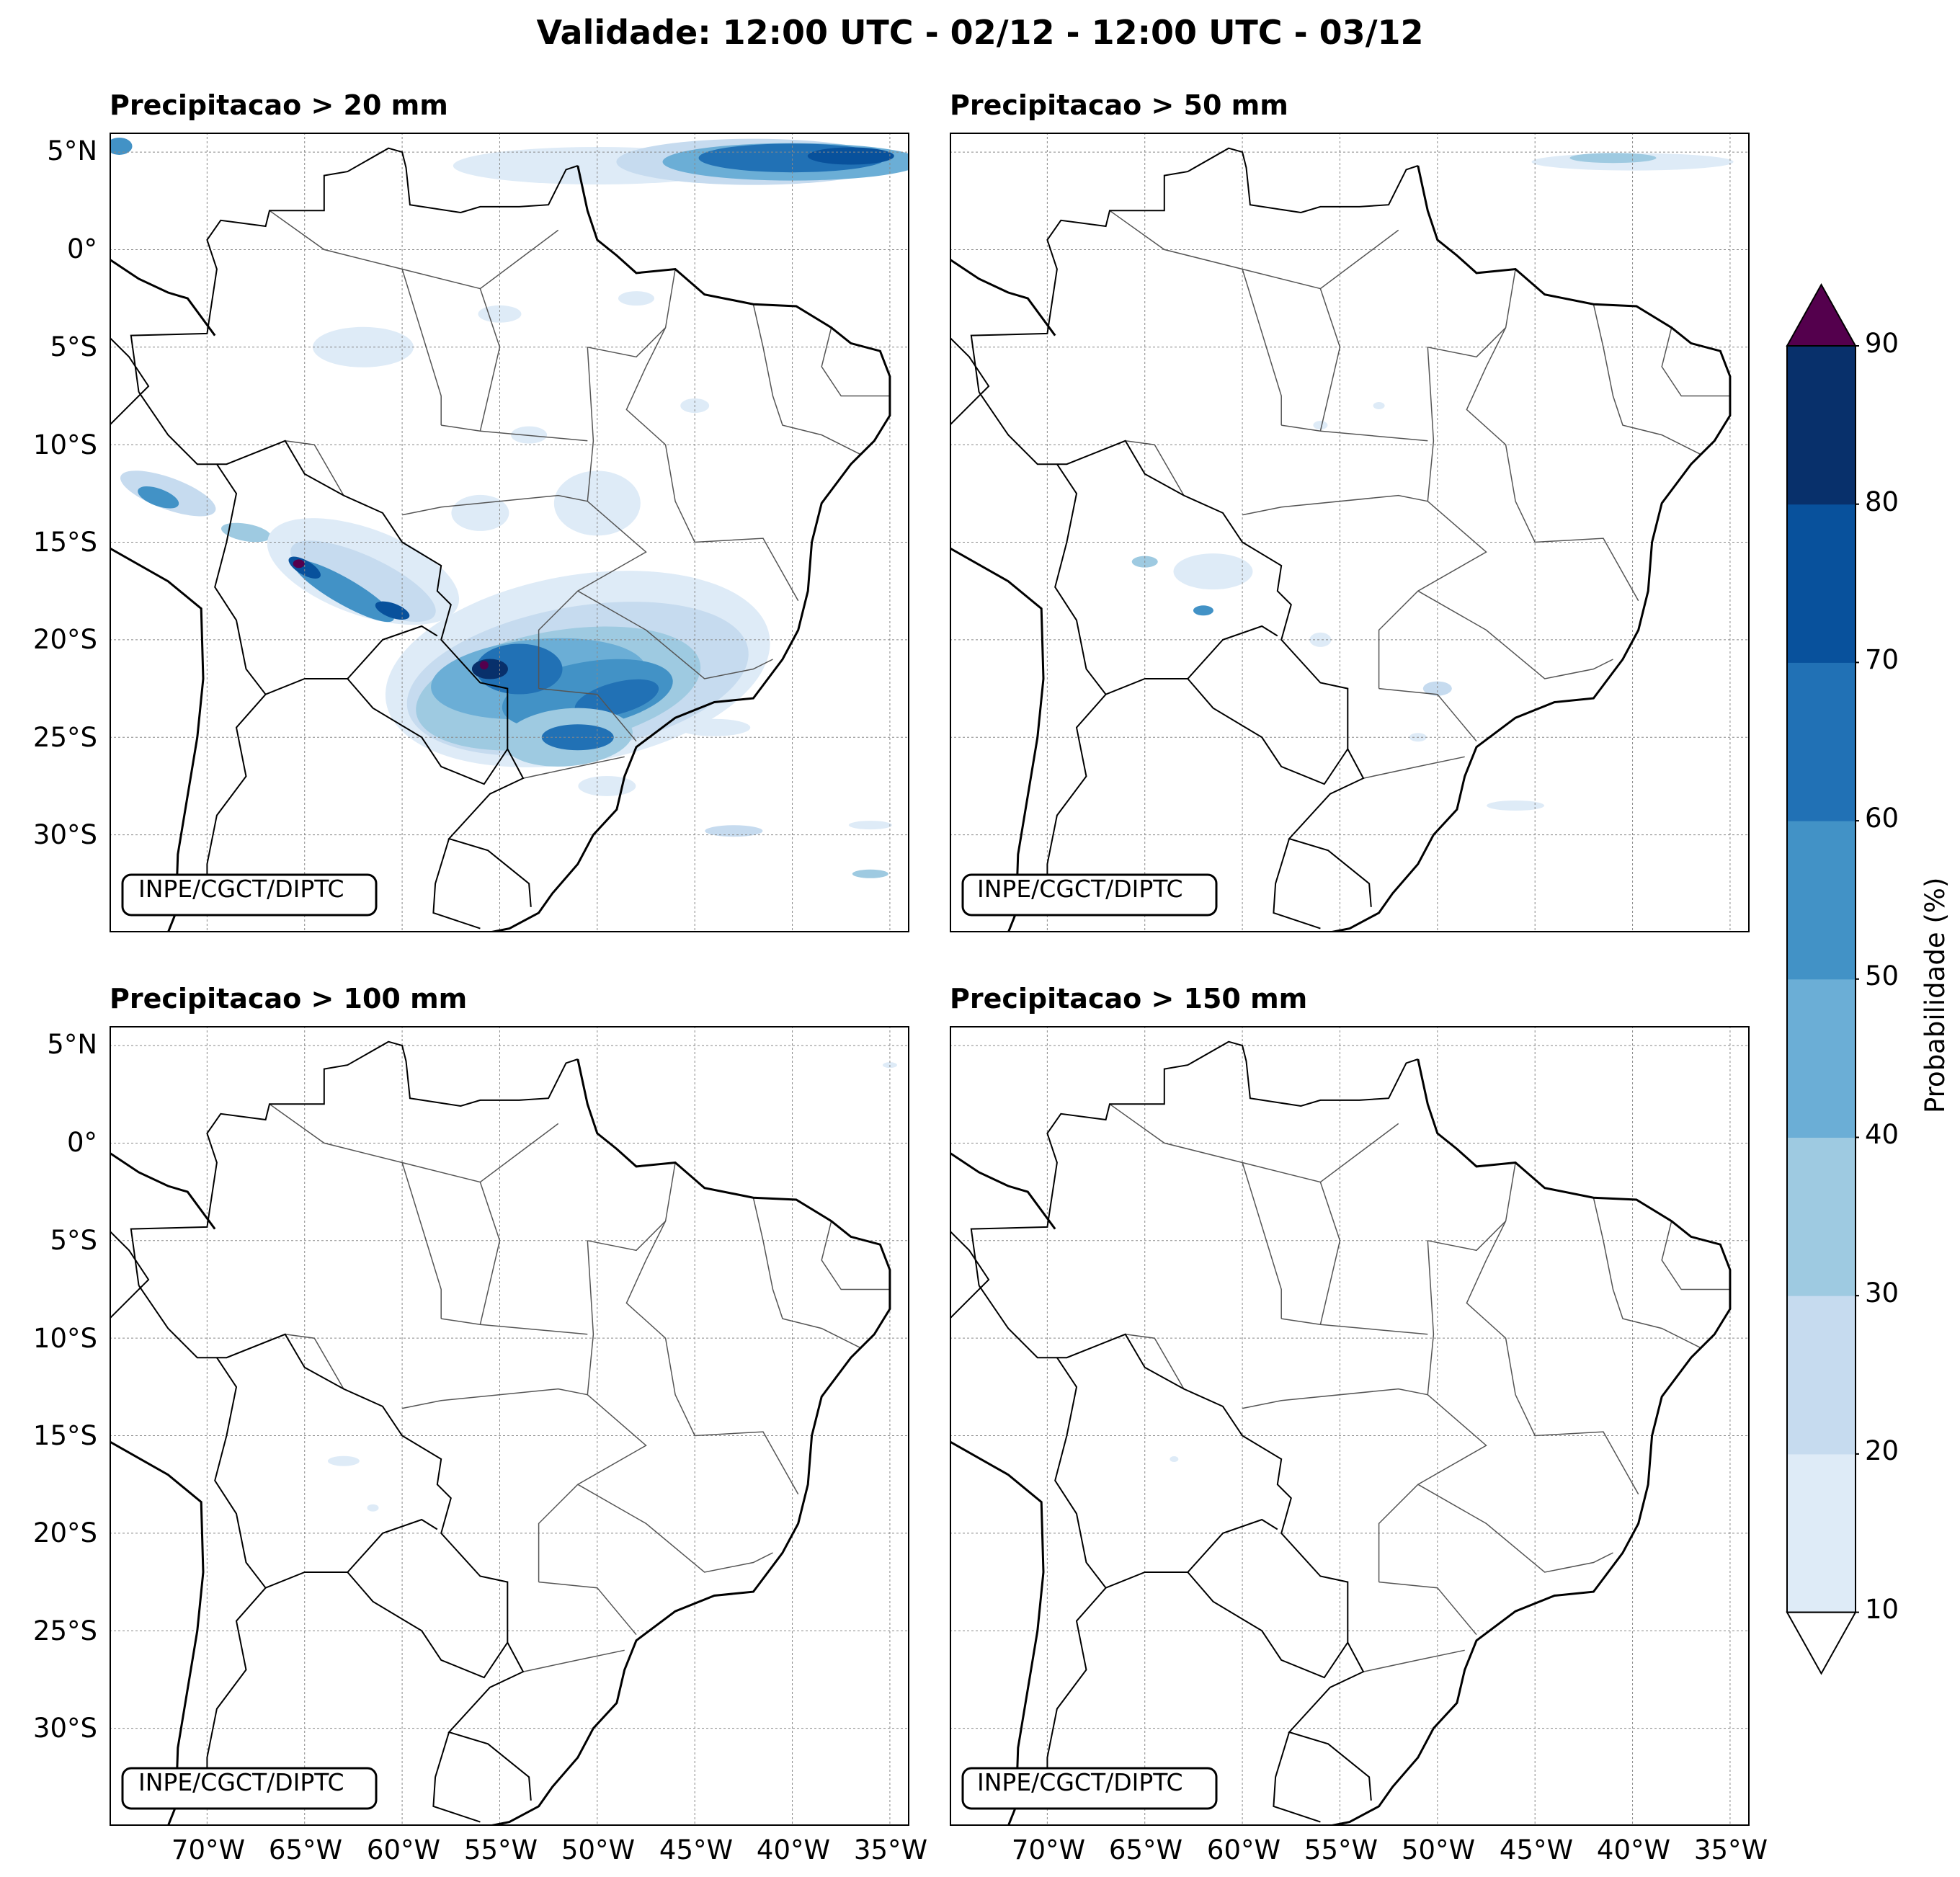 The height and width of the screenshot is (1877, 1960). Describe the element at coordinates (72, 150) in the screenshot. I see `lat-tick-label: 5°N` at that location.